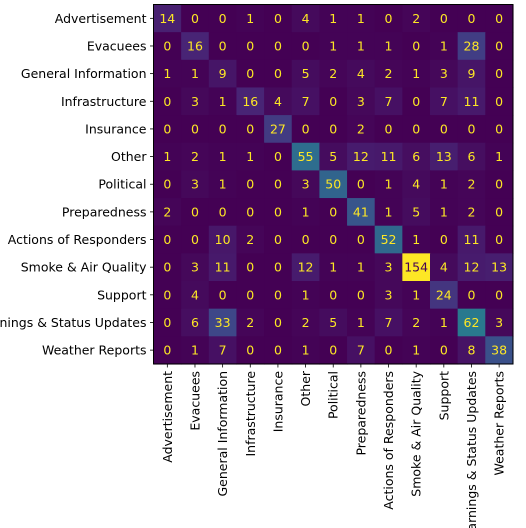 This screenshot has width=526, height=528. I want to click on y-tick-label: Advertisement, so click(101, 18).